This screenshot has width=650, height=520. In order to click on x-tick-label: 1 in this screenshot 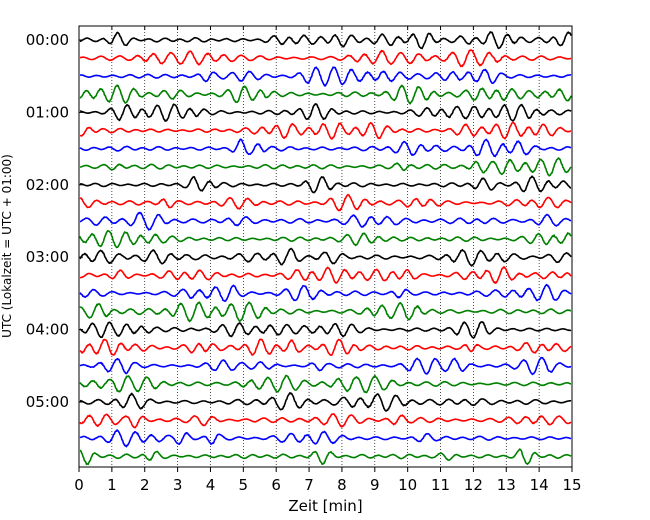, I will do `click(112, 485)`.